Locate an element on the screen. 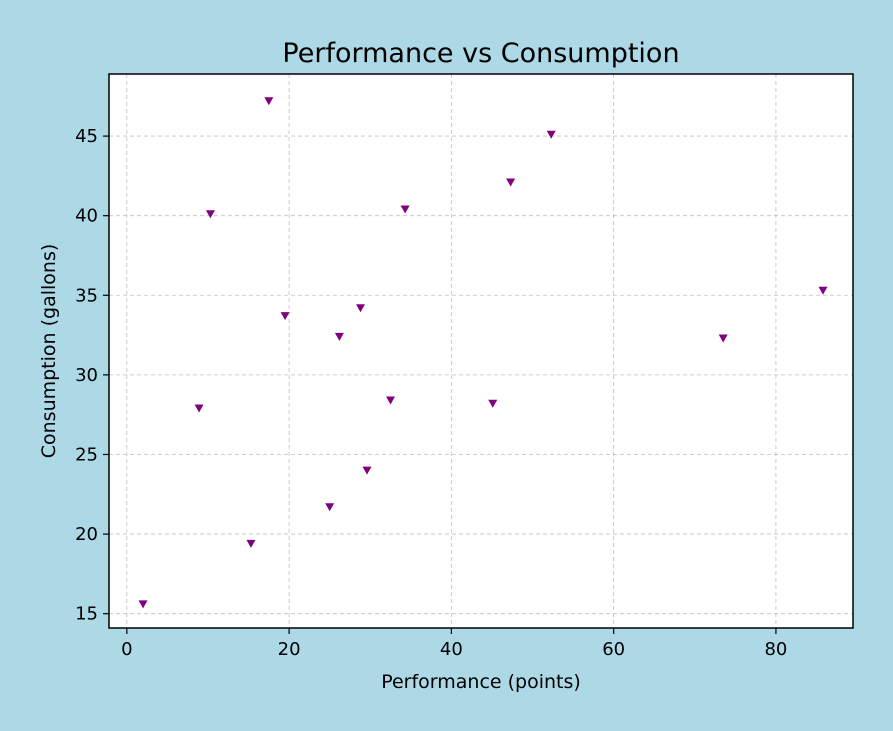 The image size is (893, 731). x-tick-label: 20 is located at coordinates (289, 649).